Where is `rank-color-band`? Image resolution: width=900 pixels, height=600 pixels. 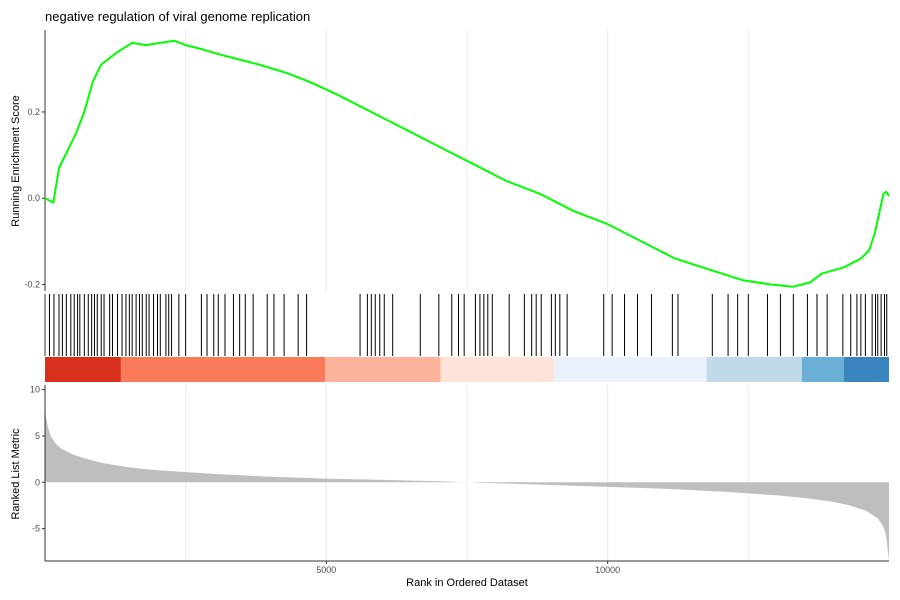
rank-color-band is located at coordinates (467, 369).